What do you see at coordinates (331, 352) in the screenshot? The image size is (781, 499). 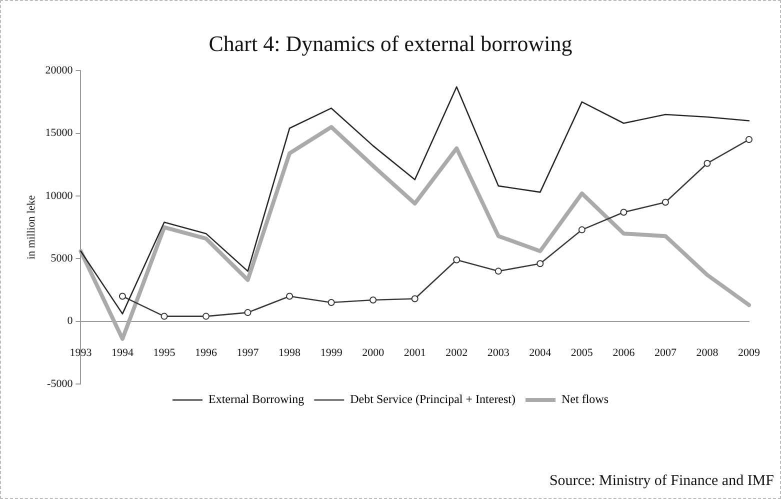 I see `x-tick-label: 1999` at bounding box center [331, 352].